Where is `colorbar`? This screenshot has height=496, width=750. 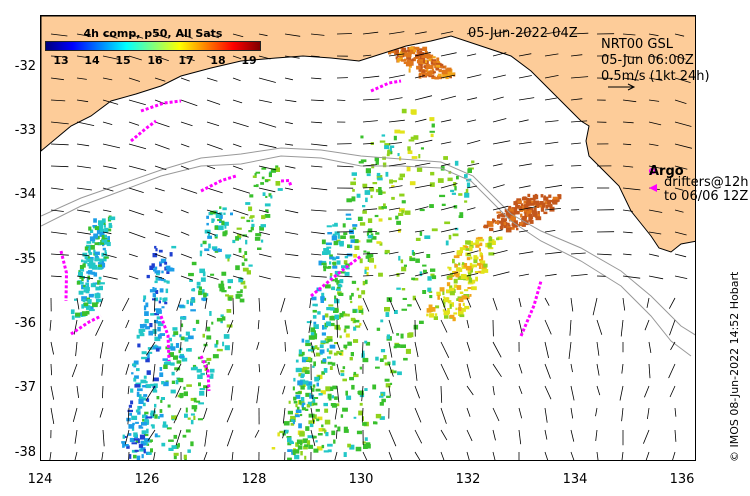
colorbar is located at coordinates (153, 46).